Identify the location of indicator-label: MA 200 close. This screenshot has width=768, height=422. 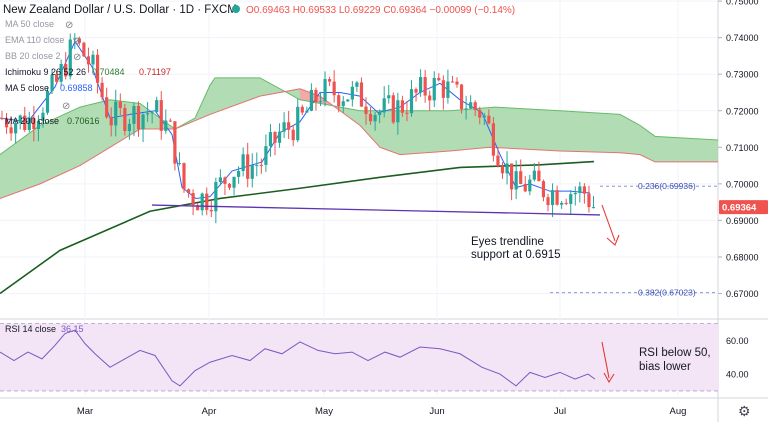
(32, 121).